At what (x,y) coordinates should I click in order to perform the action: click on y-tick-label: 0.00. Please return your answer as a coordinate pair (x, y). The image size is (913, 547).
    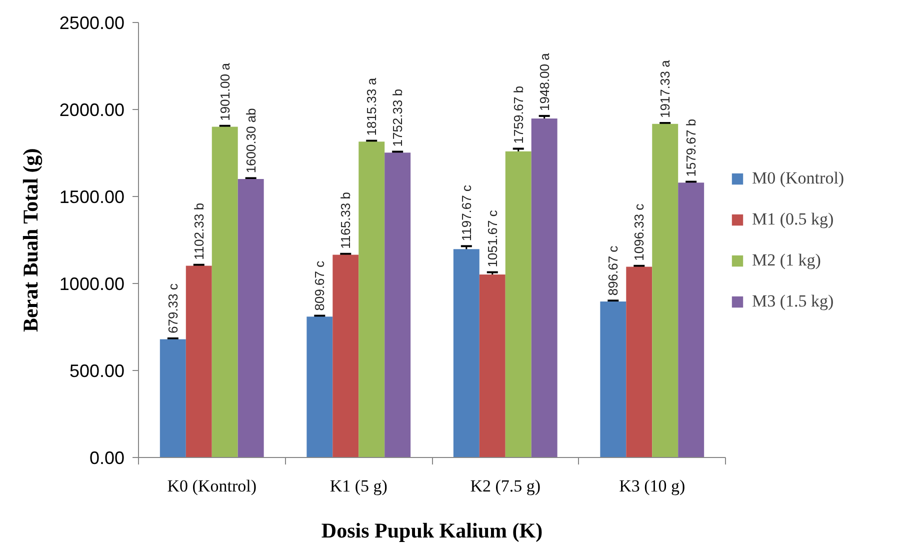
    Looking at the image, I should click on (107, 458).